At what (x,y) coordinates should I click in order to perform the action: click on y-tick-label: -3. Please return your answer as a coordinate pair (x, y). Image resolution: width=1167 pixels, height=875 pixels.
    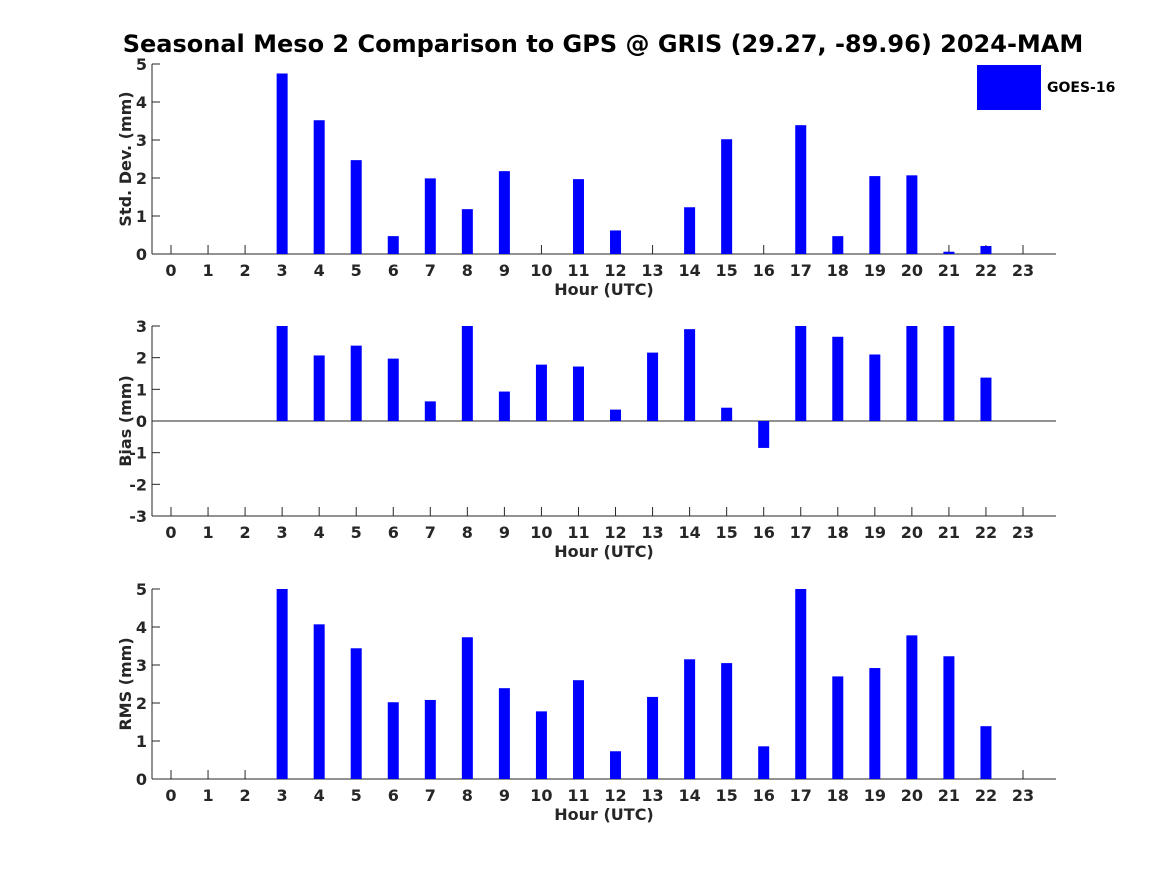
    Looking at the image, I should click on (138, 516).